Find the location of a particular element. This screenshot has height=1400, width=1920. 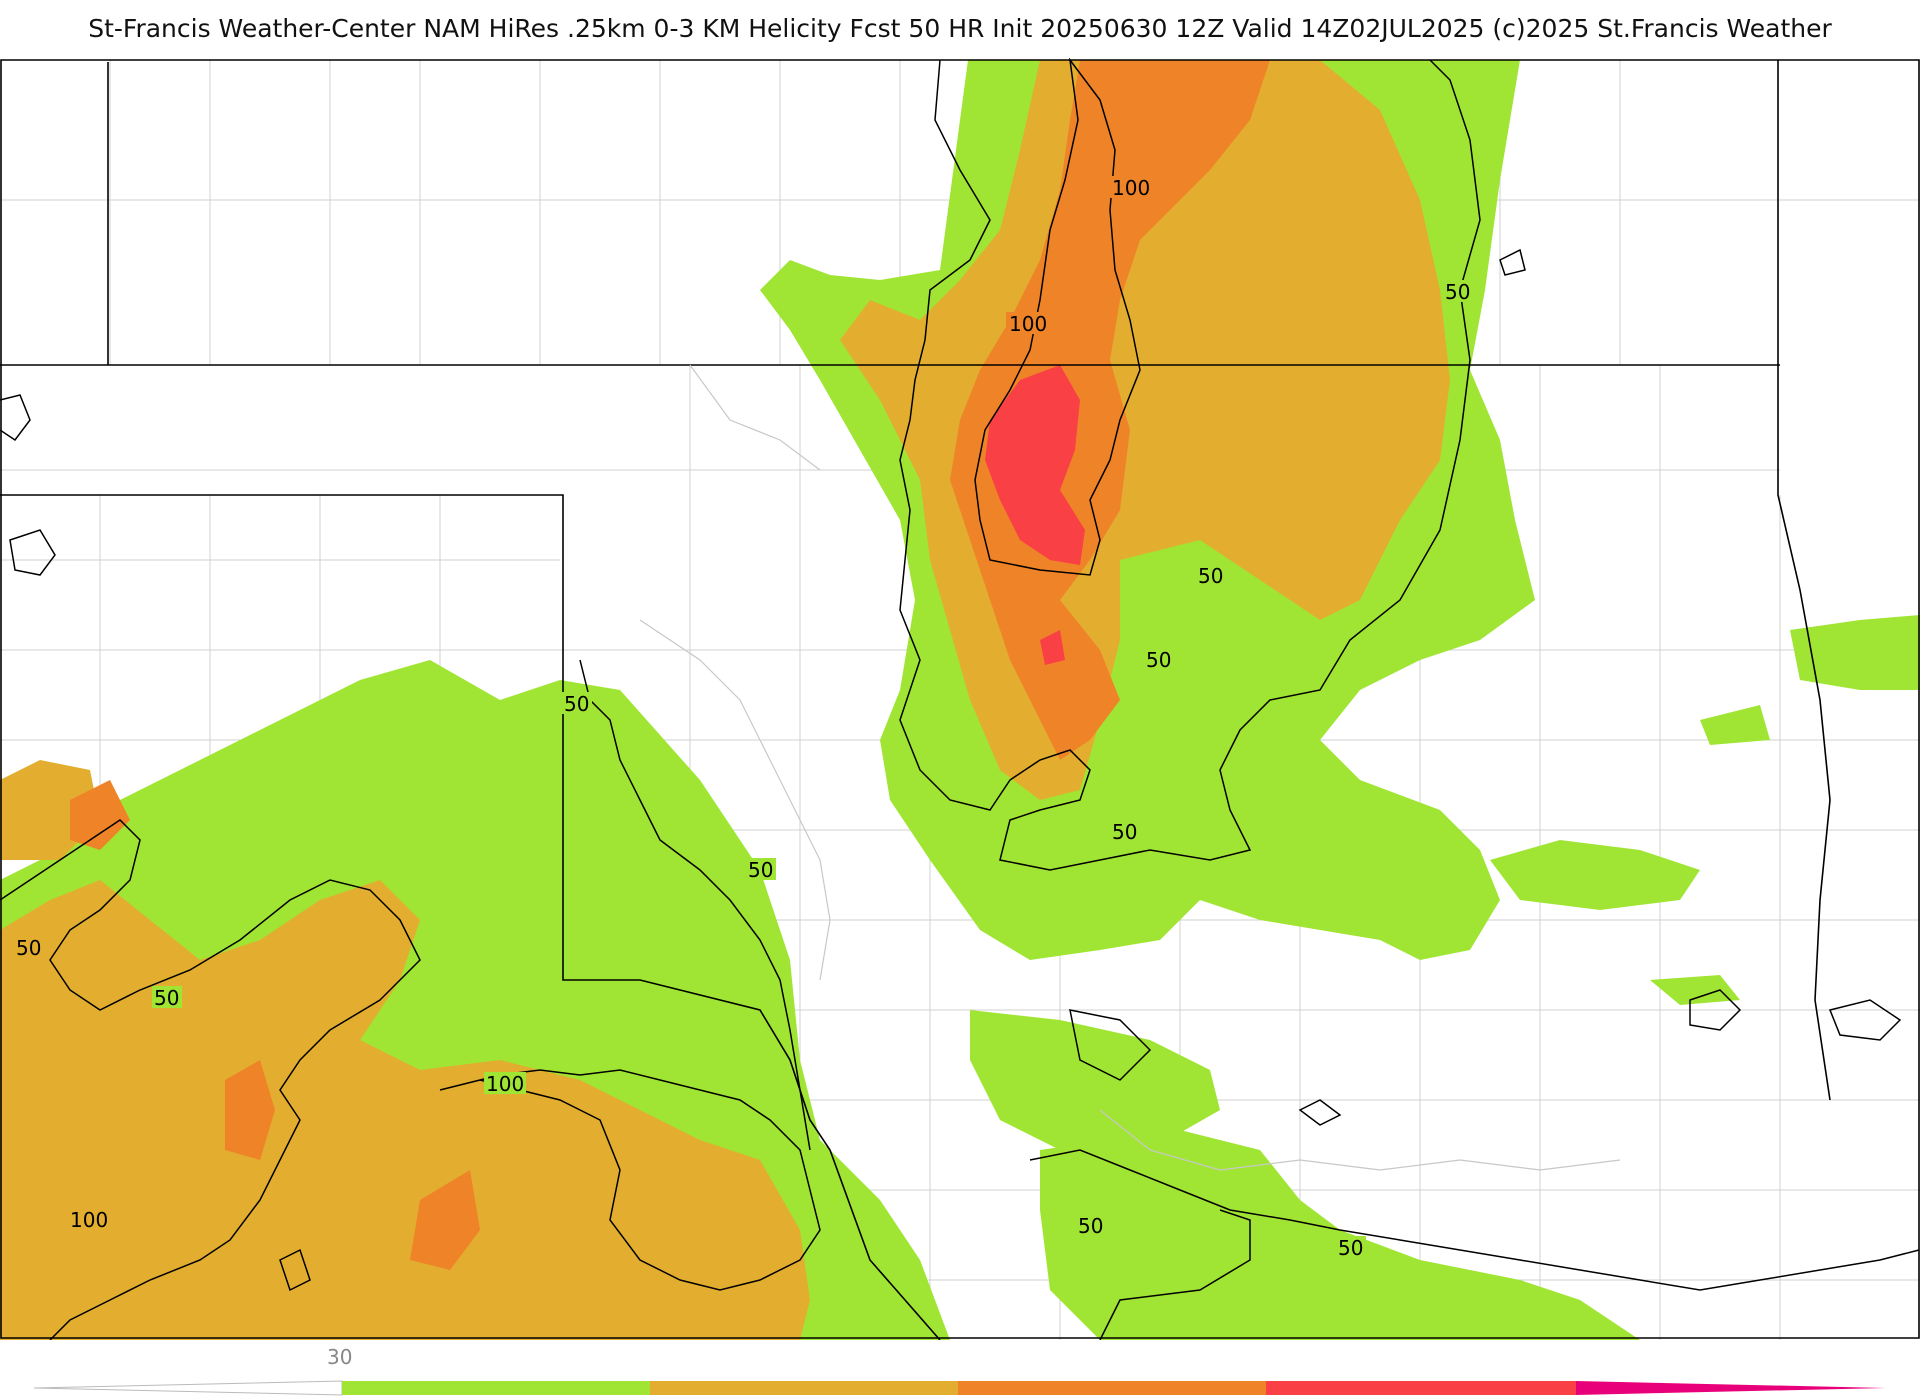

contour-label-50-south-a: 50 is located at coordinates (1090, 1226).